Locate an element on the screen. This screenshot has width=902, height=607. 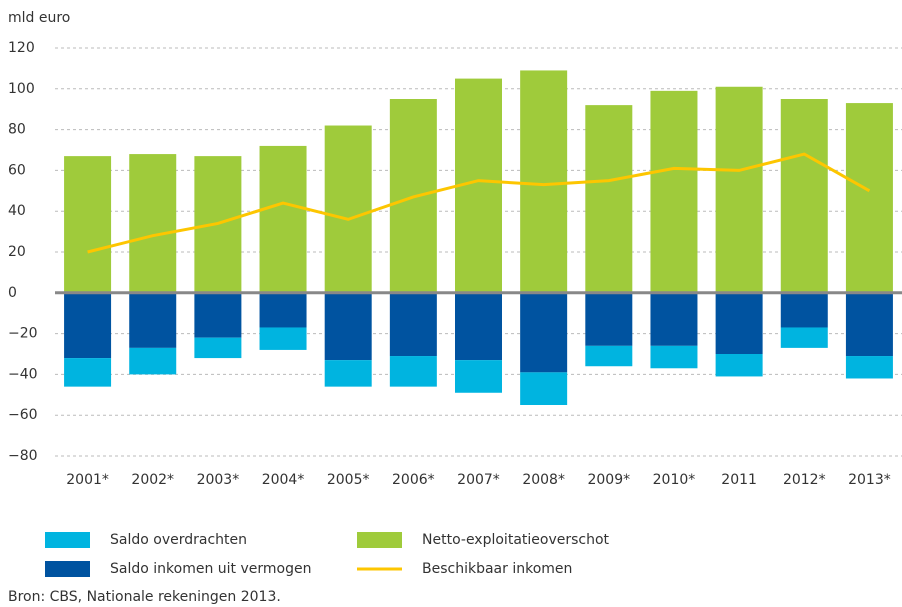
y-tick-label: −80 is located at coordinates (23, 456).